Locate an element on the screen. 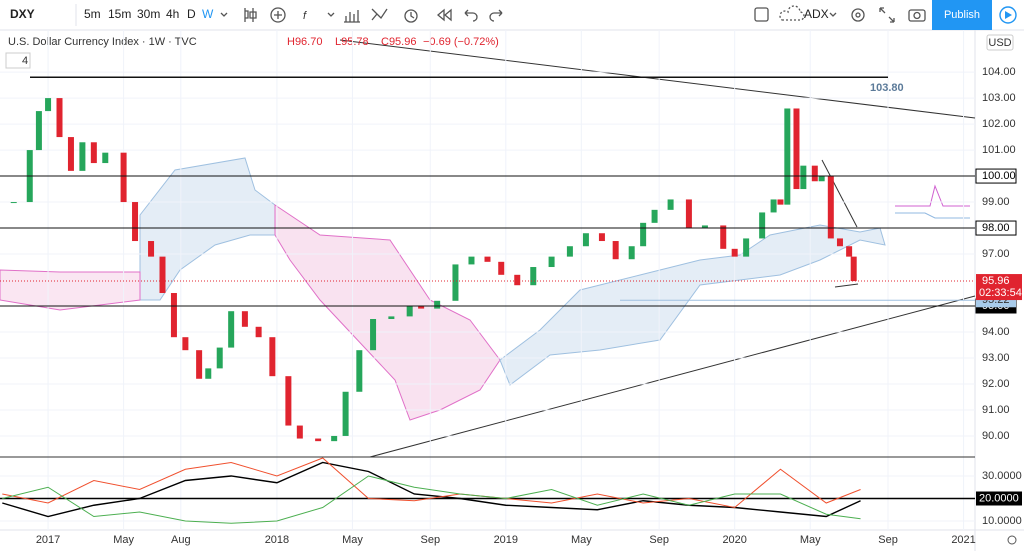  alert-icon is located at coordinates (411, 16).